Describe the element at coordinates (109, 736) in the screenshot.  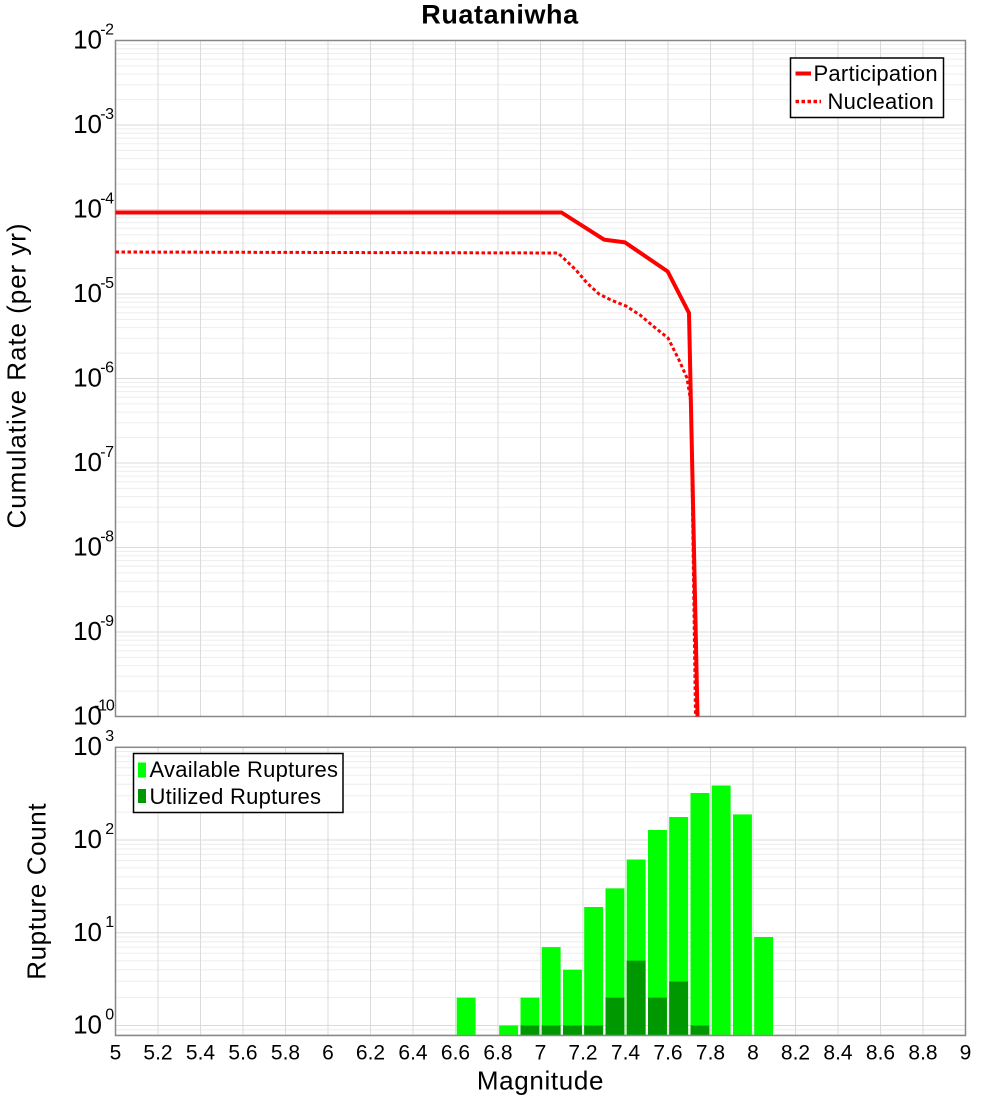
I see `svg-text: 3` at that location.